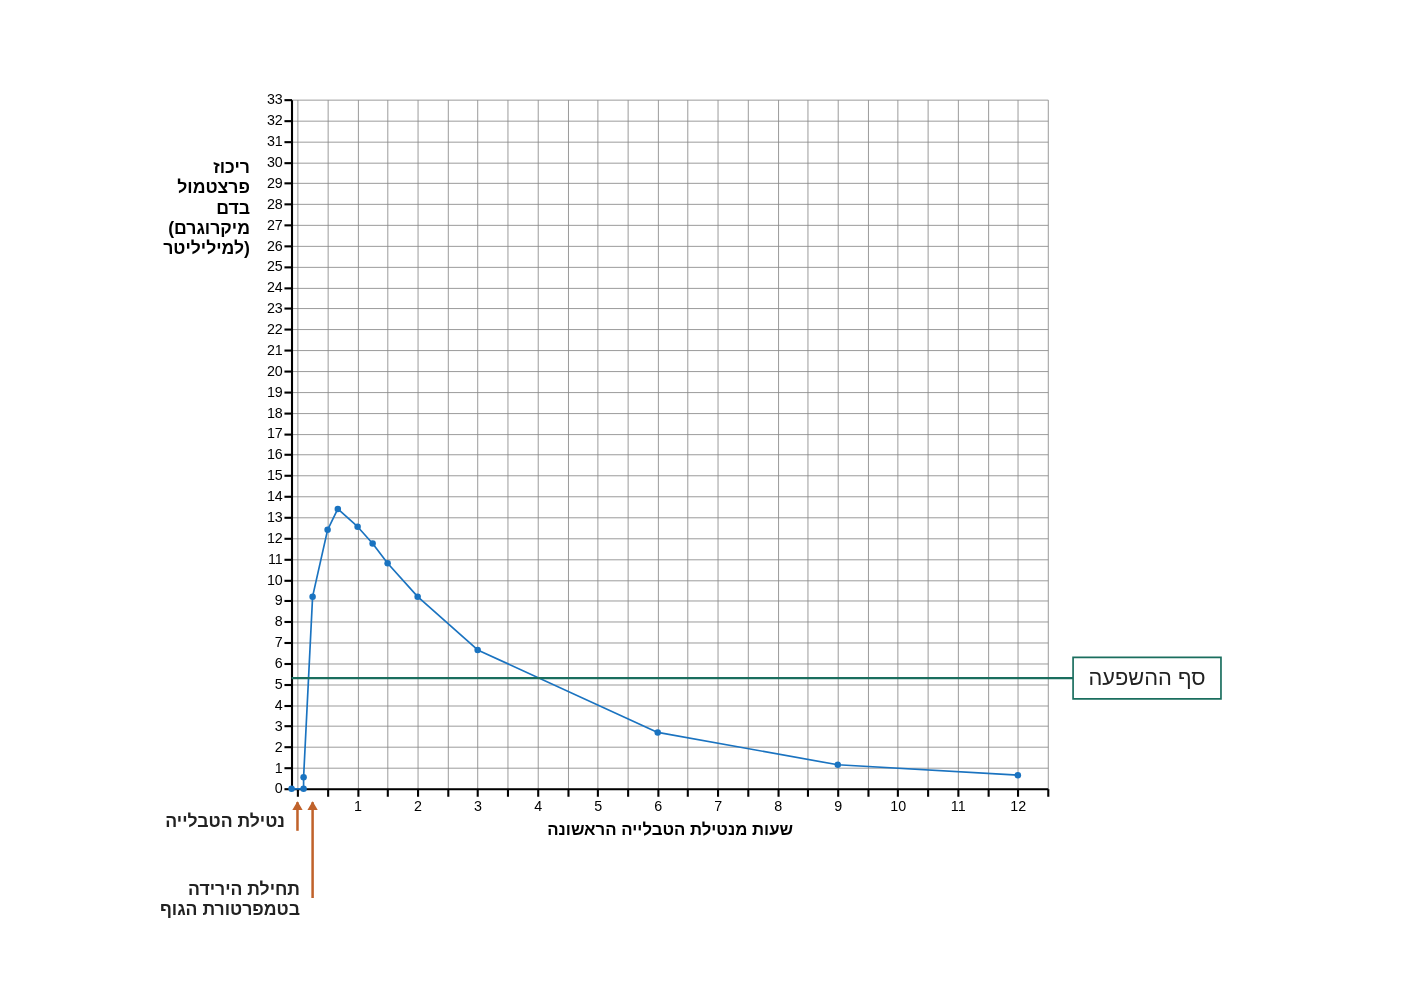  Describe the element at coordinates (274, 203) in the screenshot. I see `y-tick-label: 28` at that location.